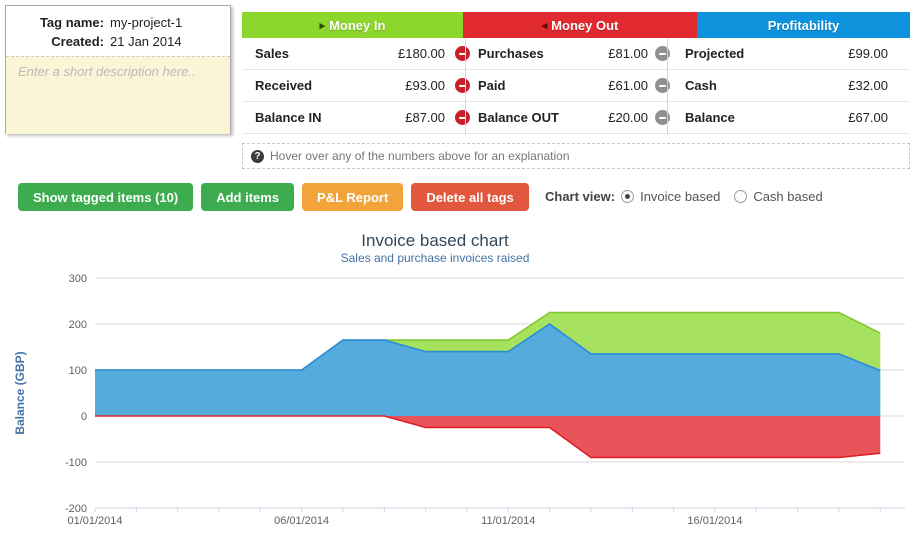 Image resolution: width=919 pixels, height=540 pixels. I want to click on x-tick-label: 06/01/2014, so click(301, 521).